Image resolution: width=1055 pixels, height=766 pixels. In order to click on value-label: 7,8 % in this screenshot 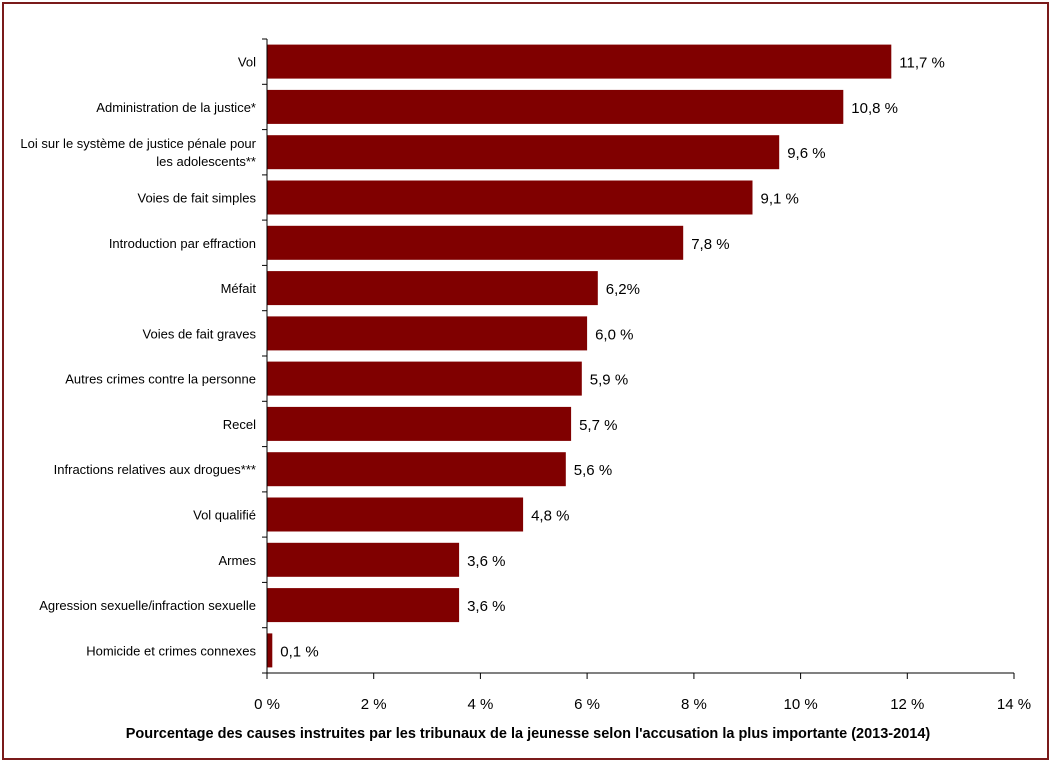, I will do `click(710, 244)`.